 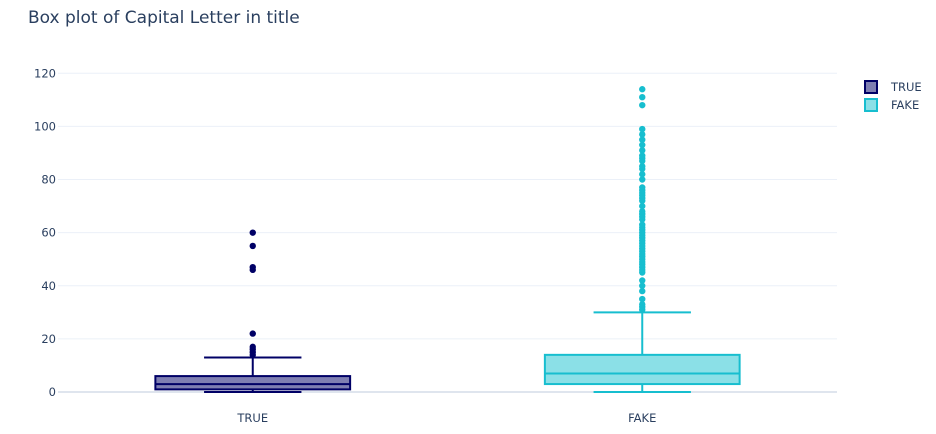 I want to click on legend-item-true: TRUE, so click(x=893, y=87).